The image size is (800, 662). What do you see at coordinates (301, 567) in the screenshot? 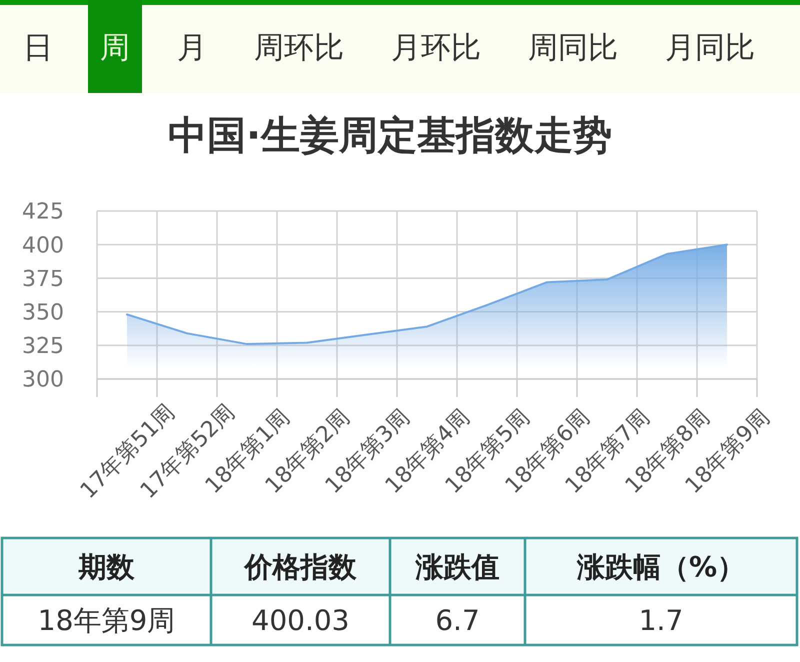
I see `text: 价格指数` at bounding box center [301, 567].